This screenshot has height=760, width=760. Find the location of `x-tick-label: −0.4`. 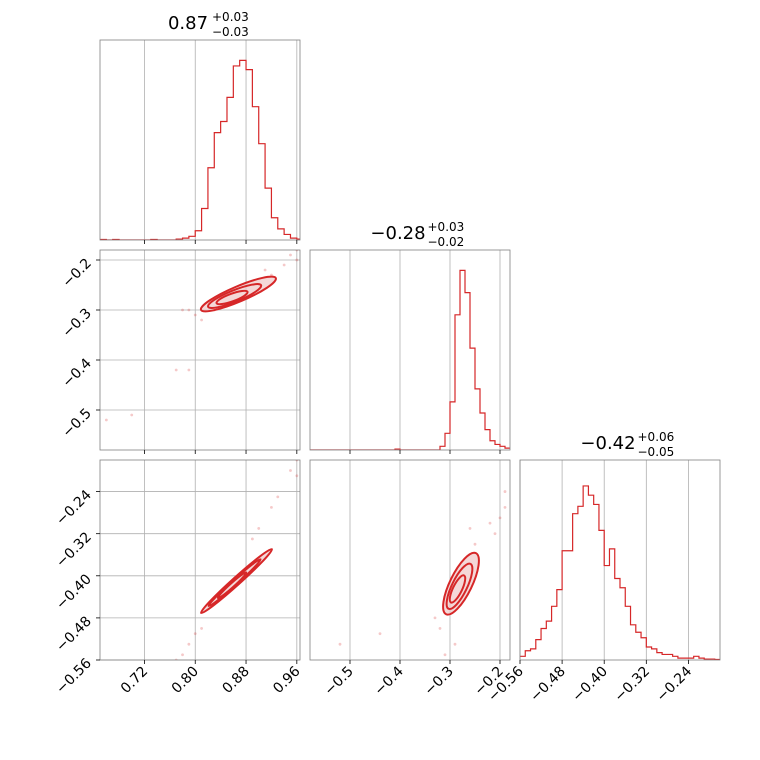

x-tick-label: −0.4 is located at coordinates (388, 680).